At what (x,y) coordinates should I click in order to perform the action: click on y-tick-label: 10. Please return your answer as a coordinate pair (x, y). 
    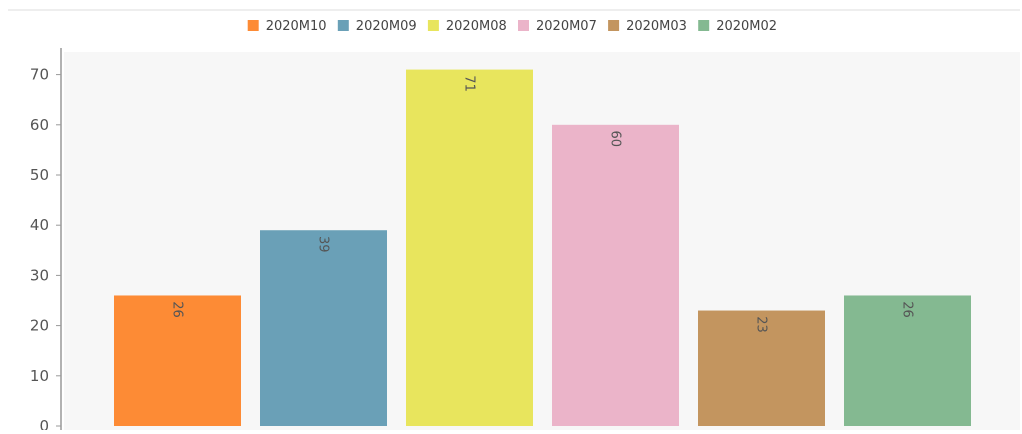
    Looking at the image, I should click on (39, 376).